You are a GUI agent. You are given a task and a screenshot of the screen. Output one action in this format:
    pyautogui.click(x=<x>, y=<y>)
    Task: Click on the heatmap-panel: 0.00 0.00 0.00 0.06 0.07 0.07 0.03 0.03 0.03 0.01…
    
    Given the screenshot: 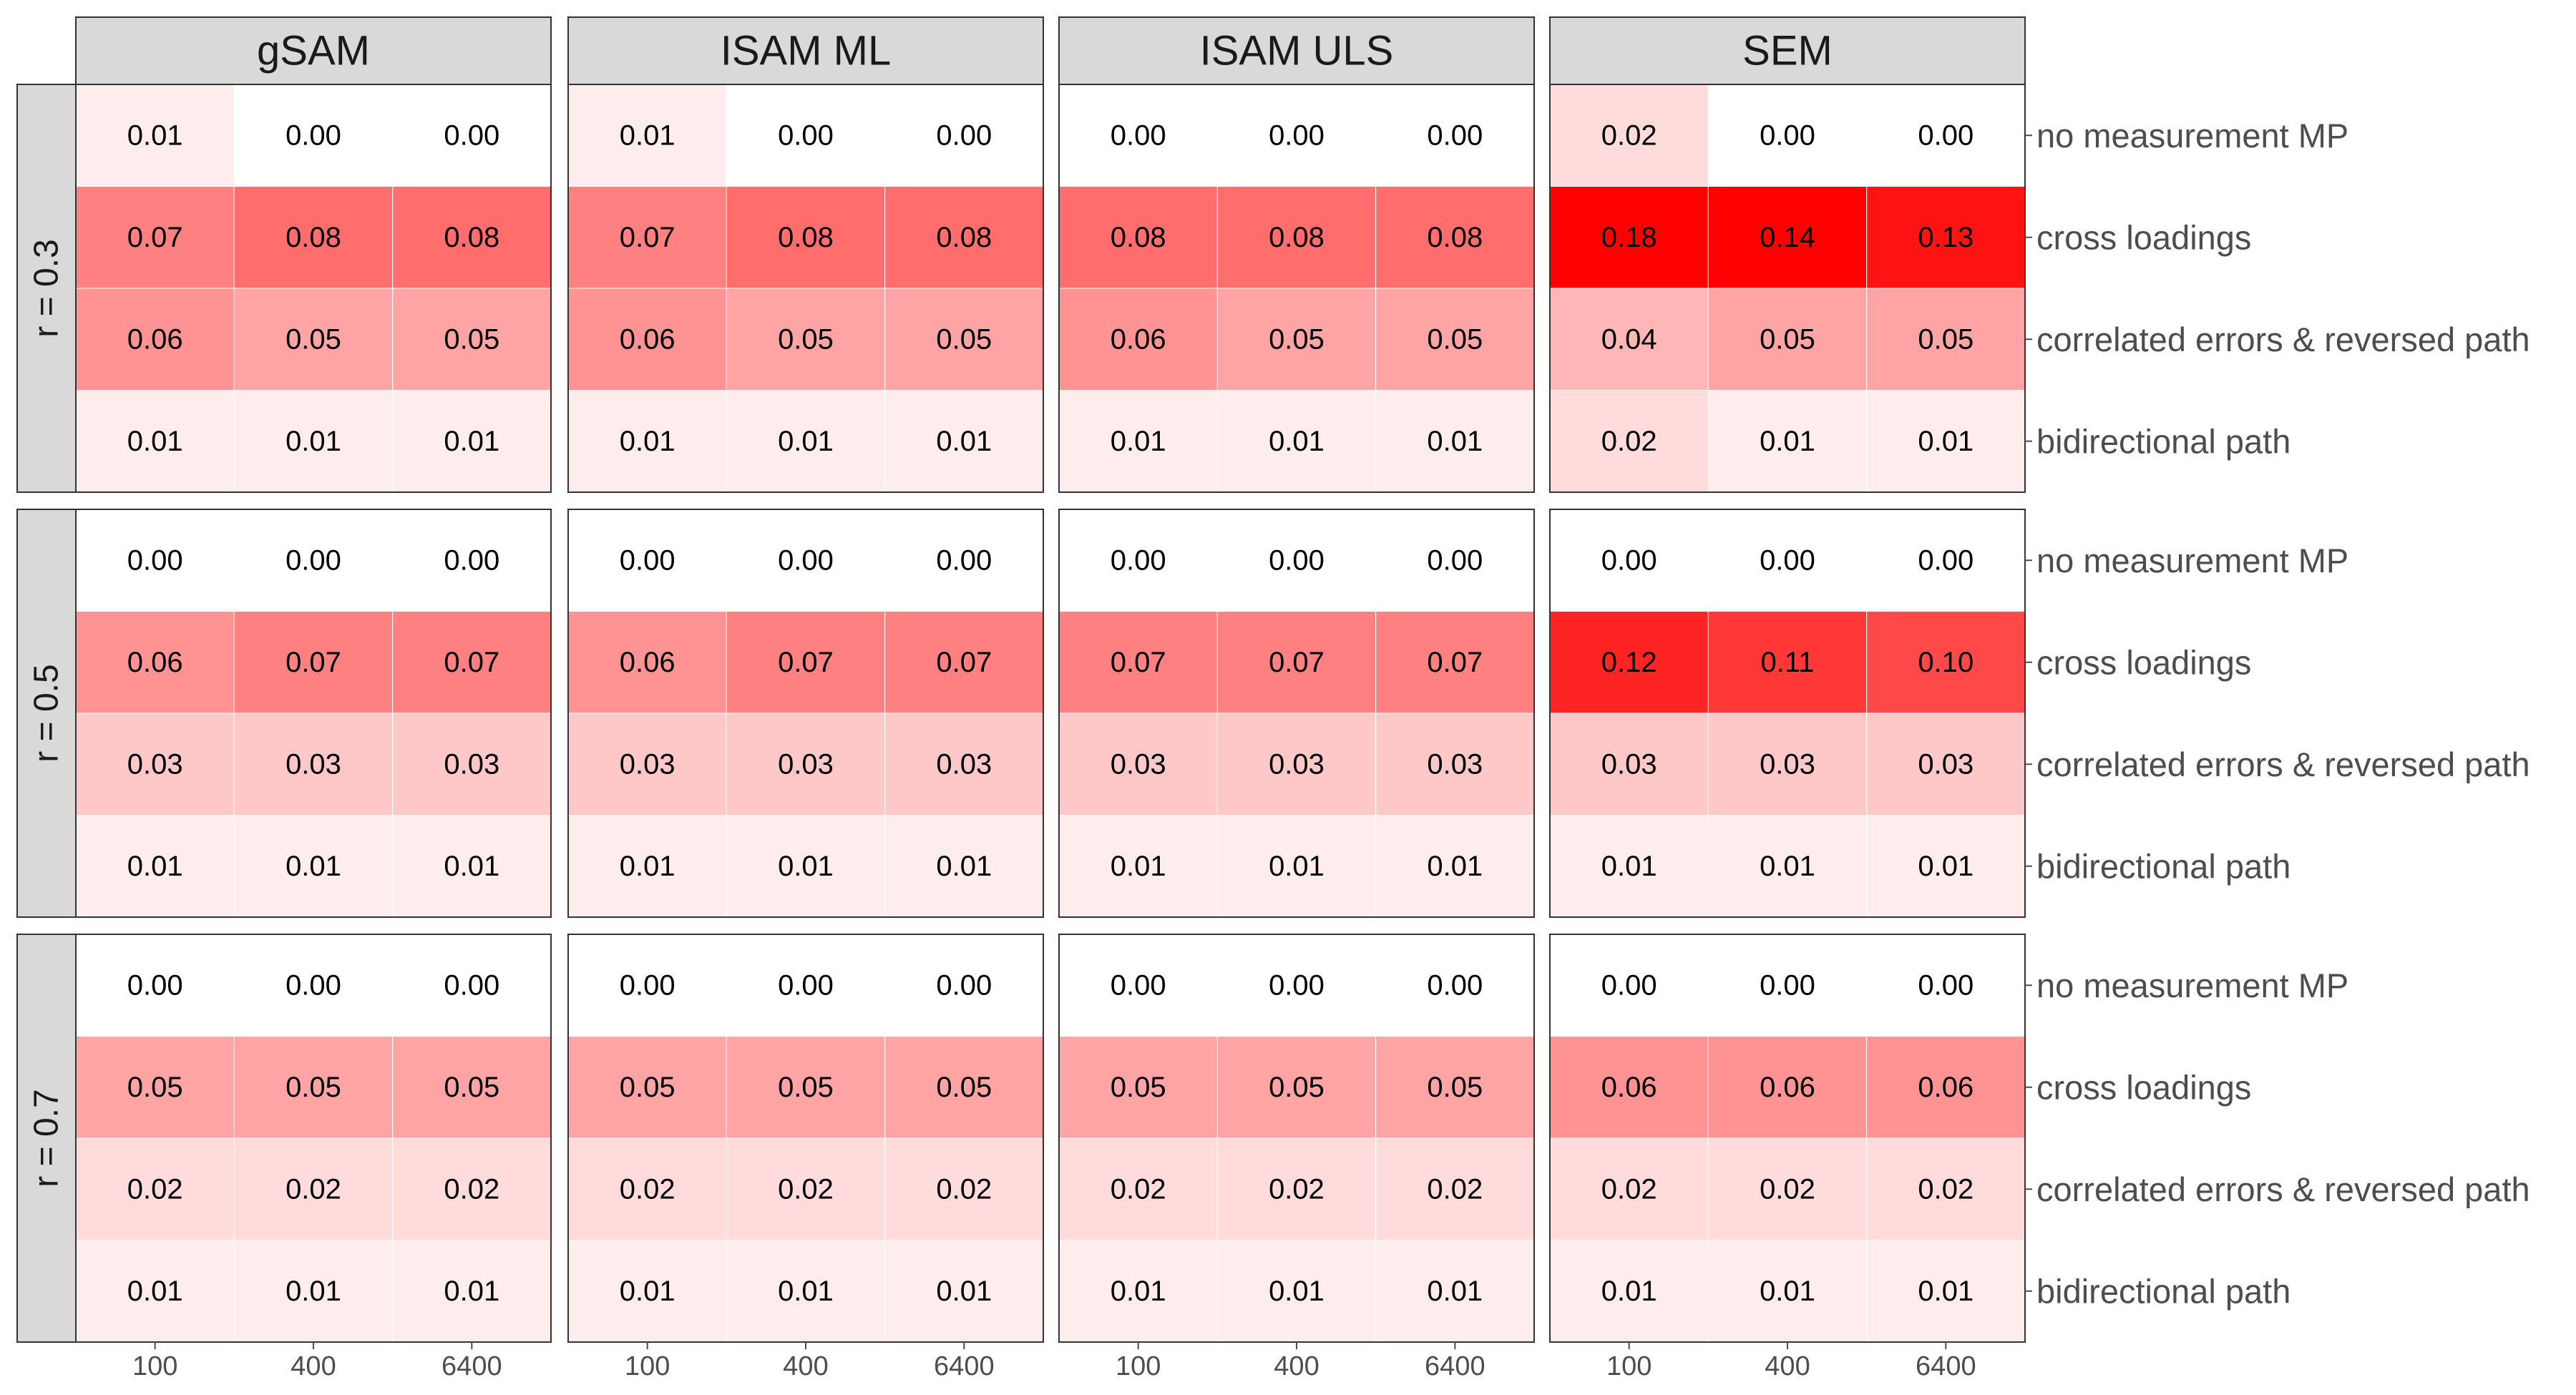 What is the action you would take?
    pyautogui.click(x=805, y=713)
    